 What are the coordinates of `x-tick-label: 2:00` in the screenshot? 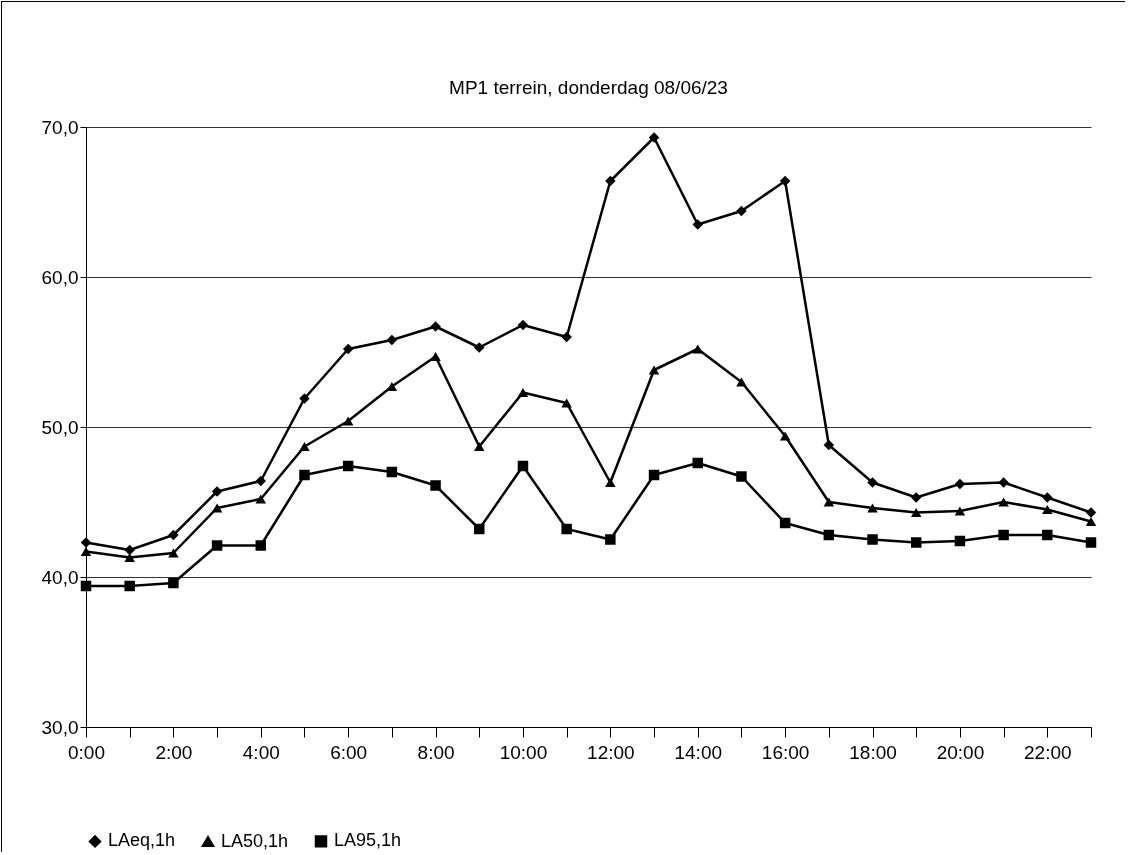 It's located at (174, 752).